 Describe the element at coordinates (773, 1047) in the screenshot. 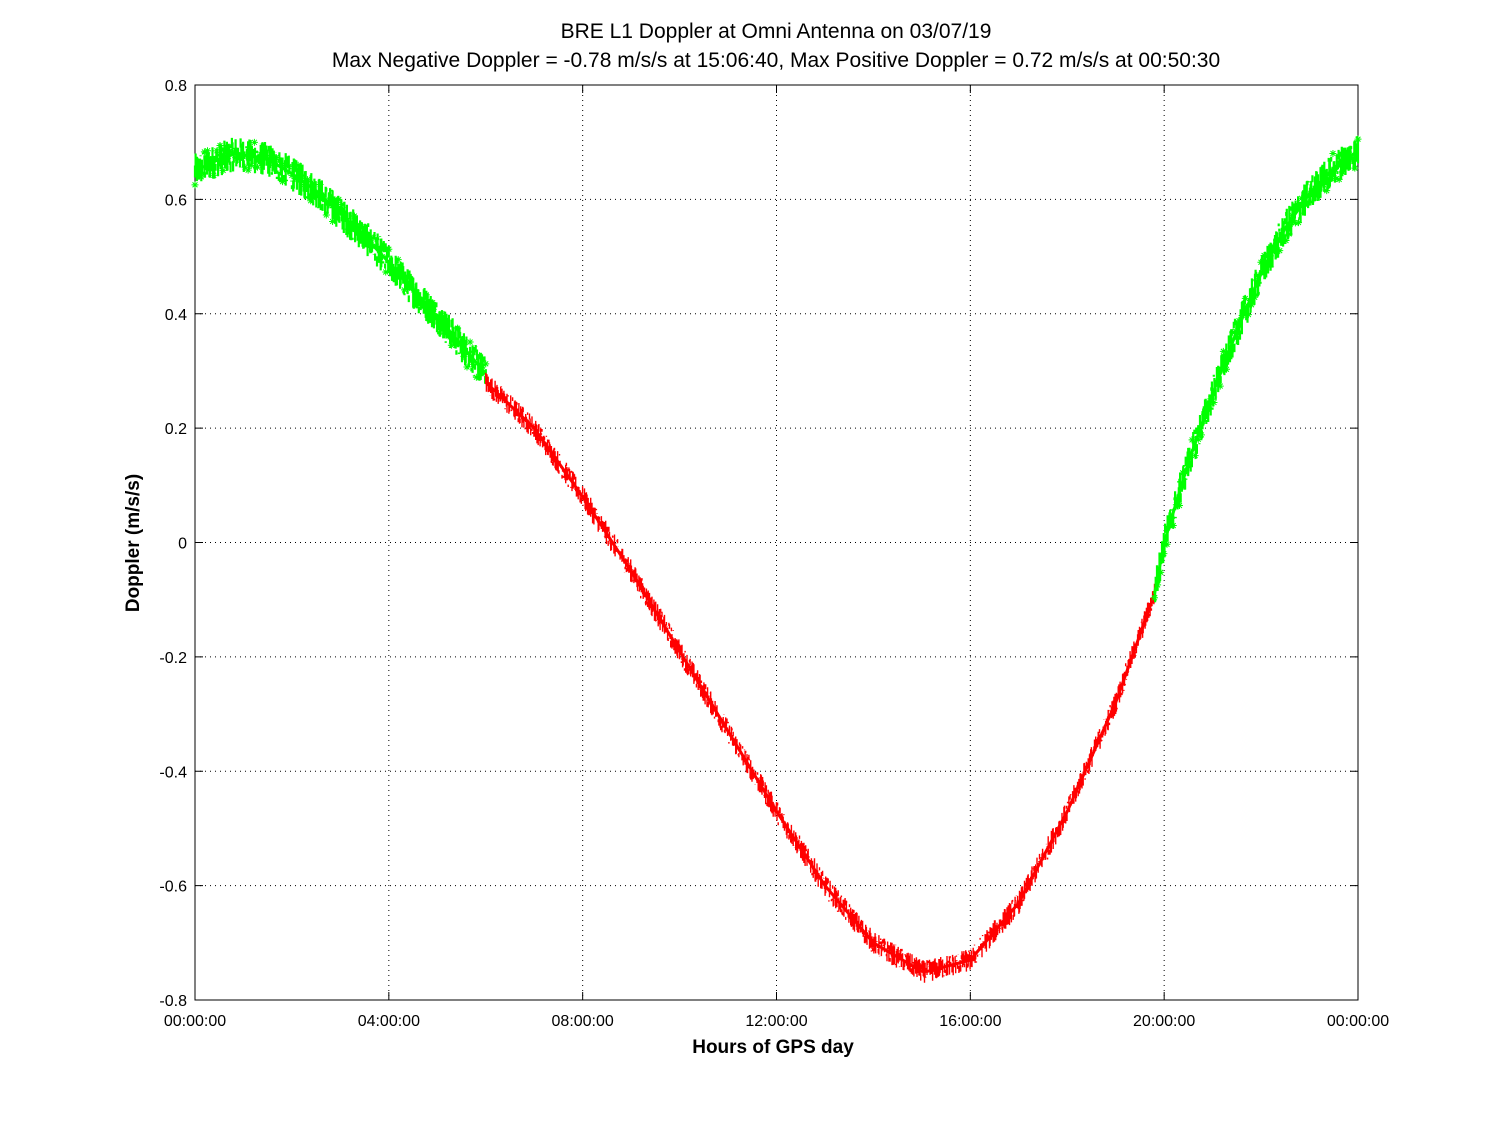

I see `x-axis-label: Hours of GPS day` at that location.